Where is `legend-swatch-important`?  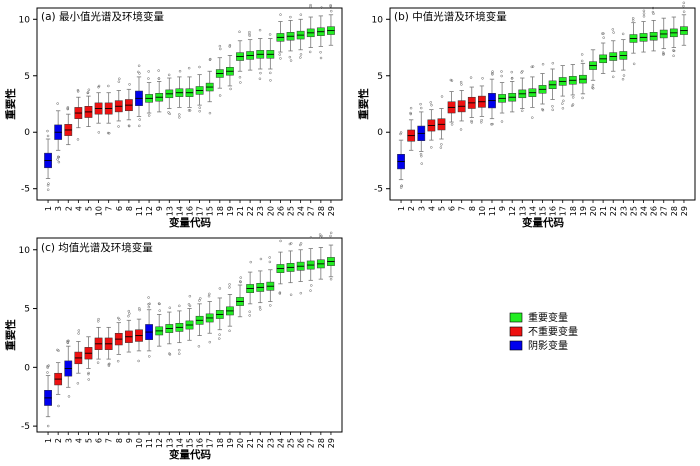 legend-swatch-important is located at coordinates (516, 317).